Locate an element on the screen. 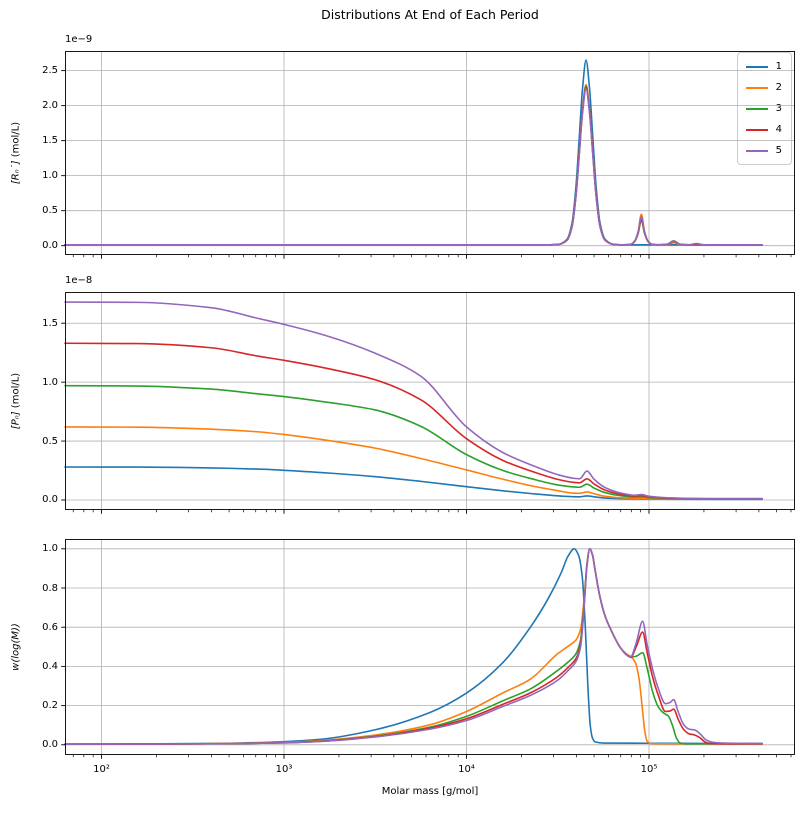 This screenshot has height=813, width=803. y-tick-label: 0.4 is located at coordinates (50, 666).